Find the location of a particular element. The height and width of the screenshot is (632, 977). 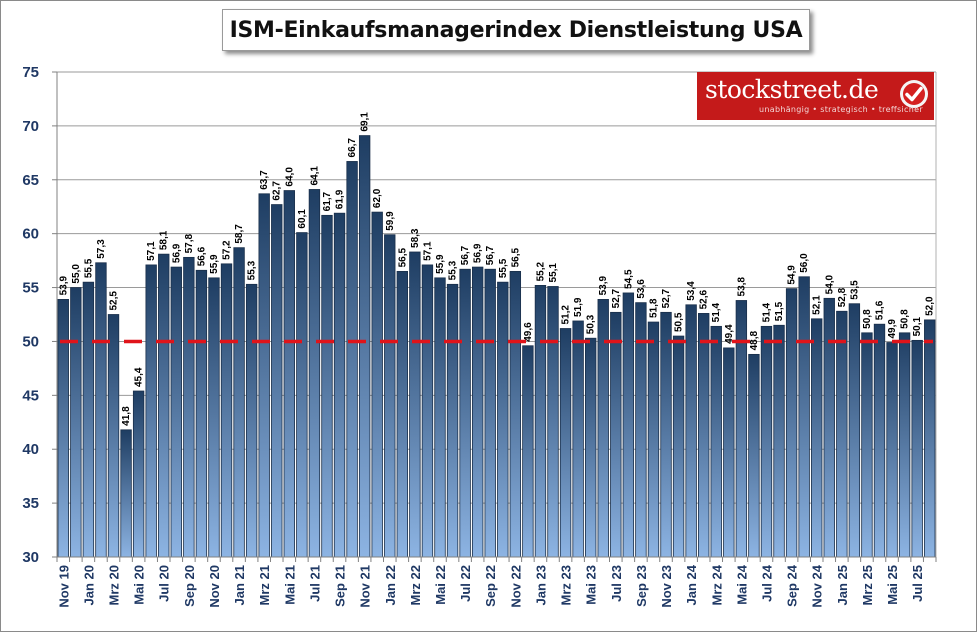

value-label: 58,7 is located at coordinates (239, 234).